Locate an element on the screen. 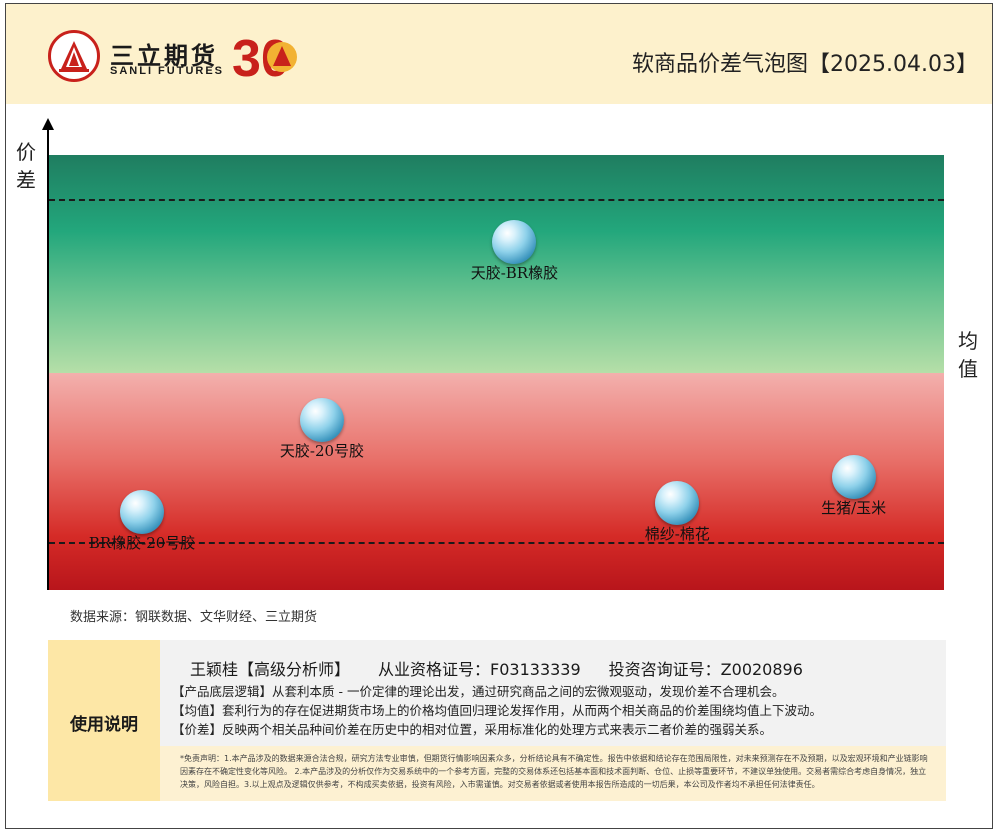  header is located at coordinates (499, 54).